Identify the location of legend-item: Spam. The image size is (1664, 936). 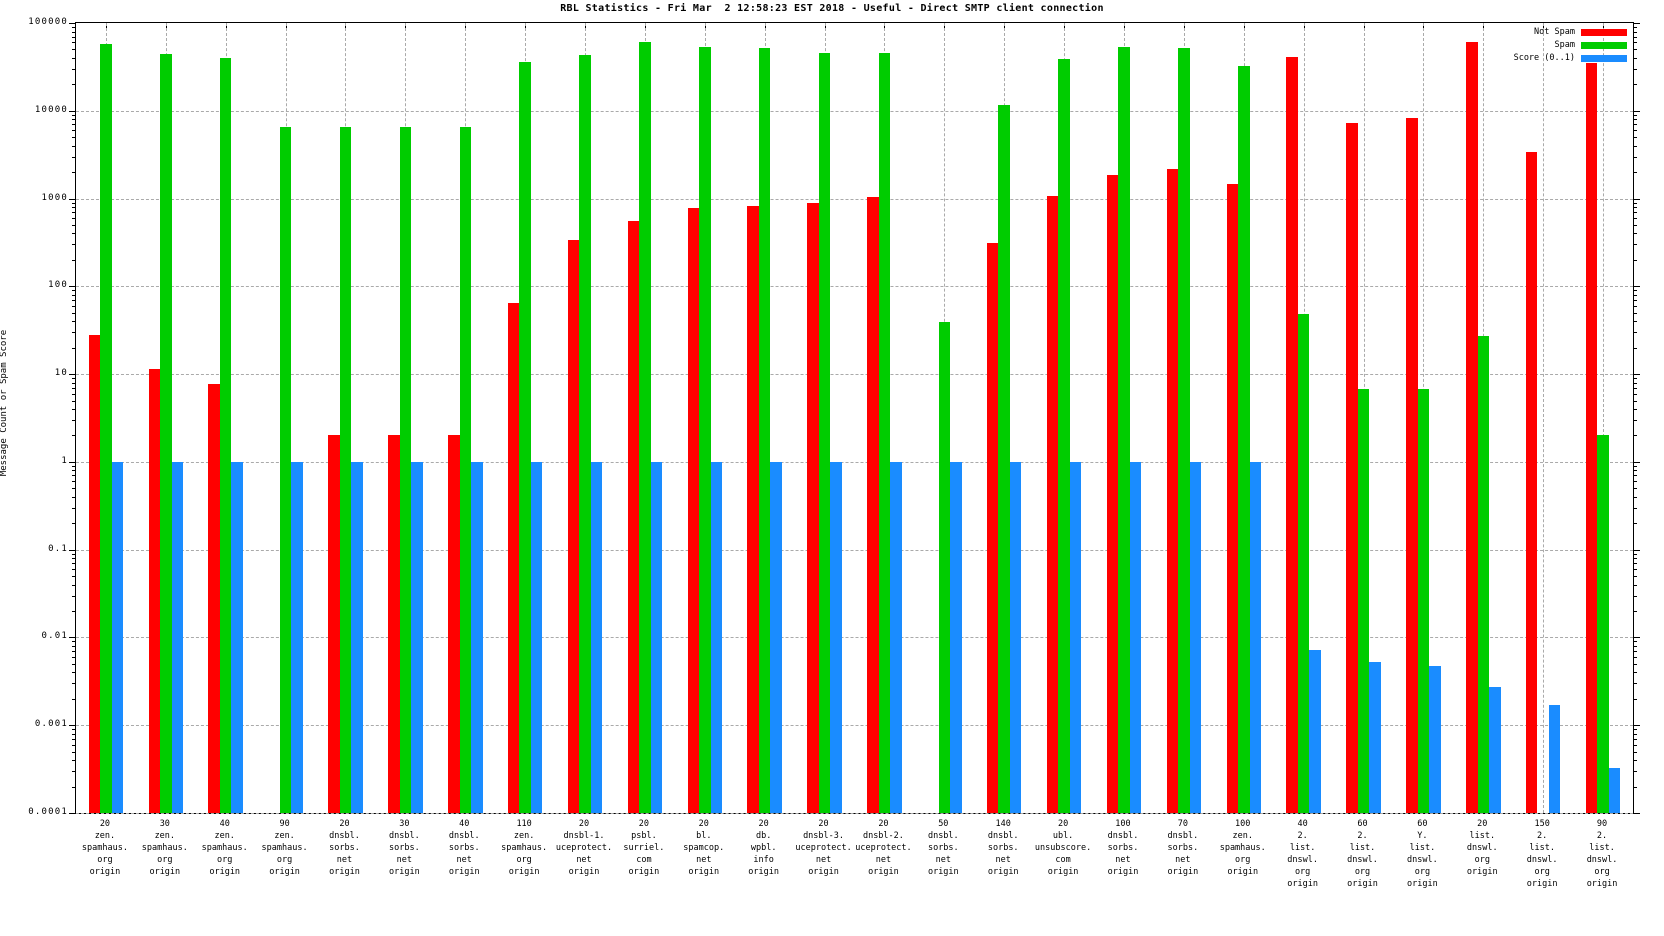
(1591, 45).